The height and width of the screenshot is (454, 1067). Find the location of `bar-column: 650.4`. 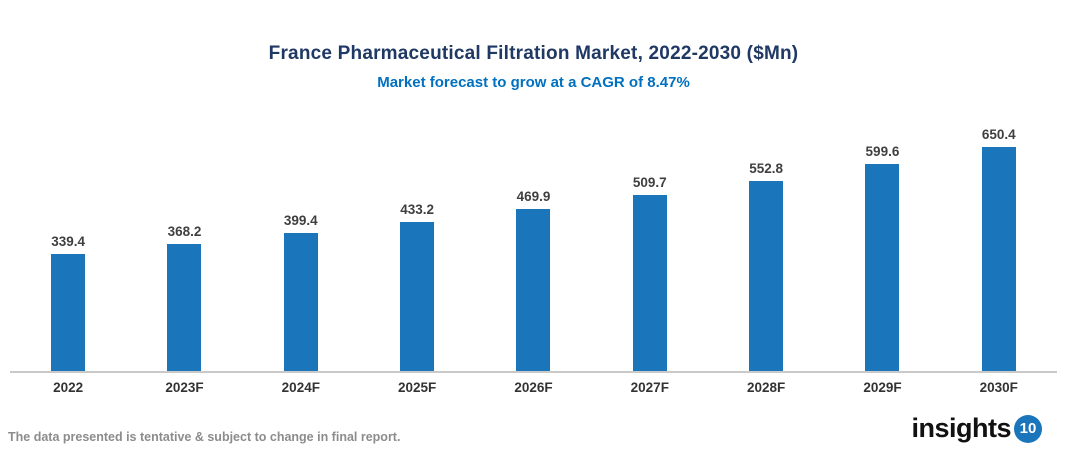

bar-column: 650.4 is located at coordinates (999, 238).